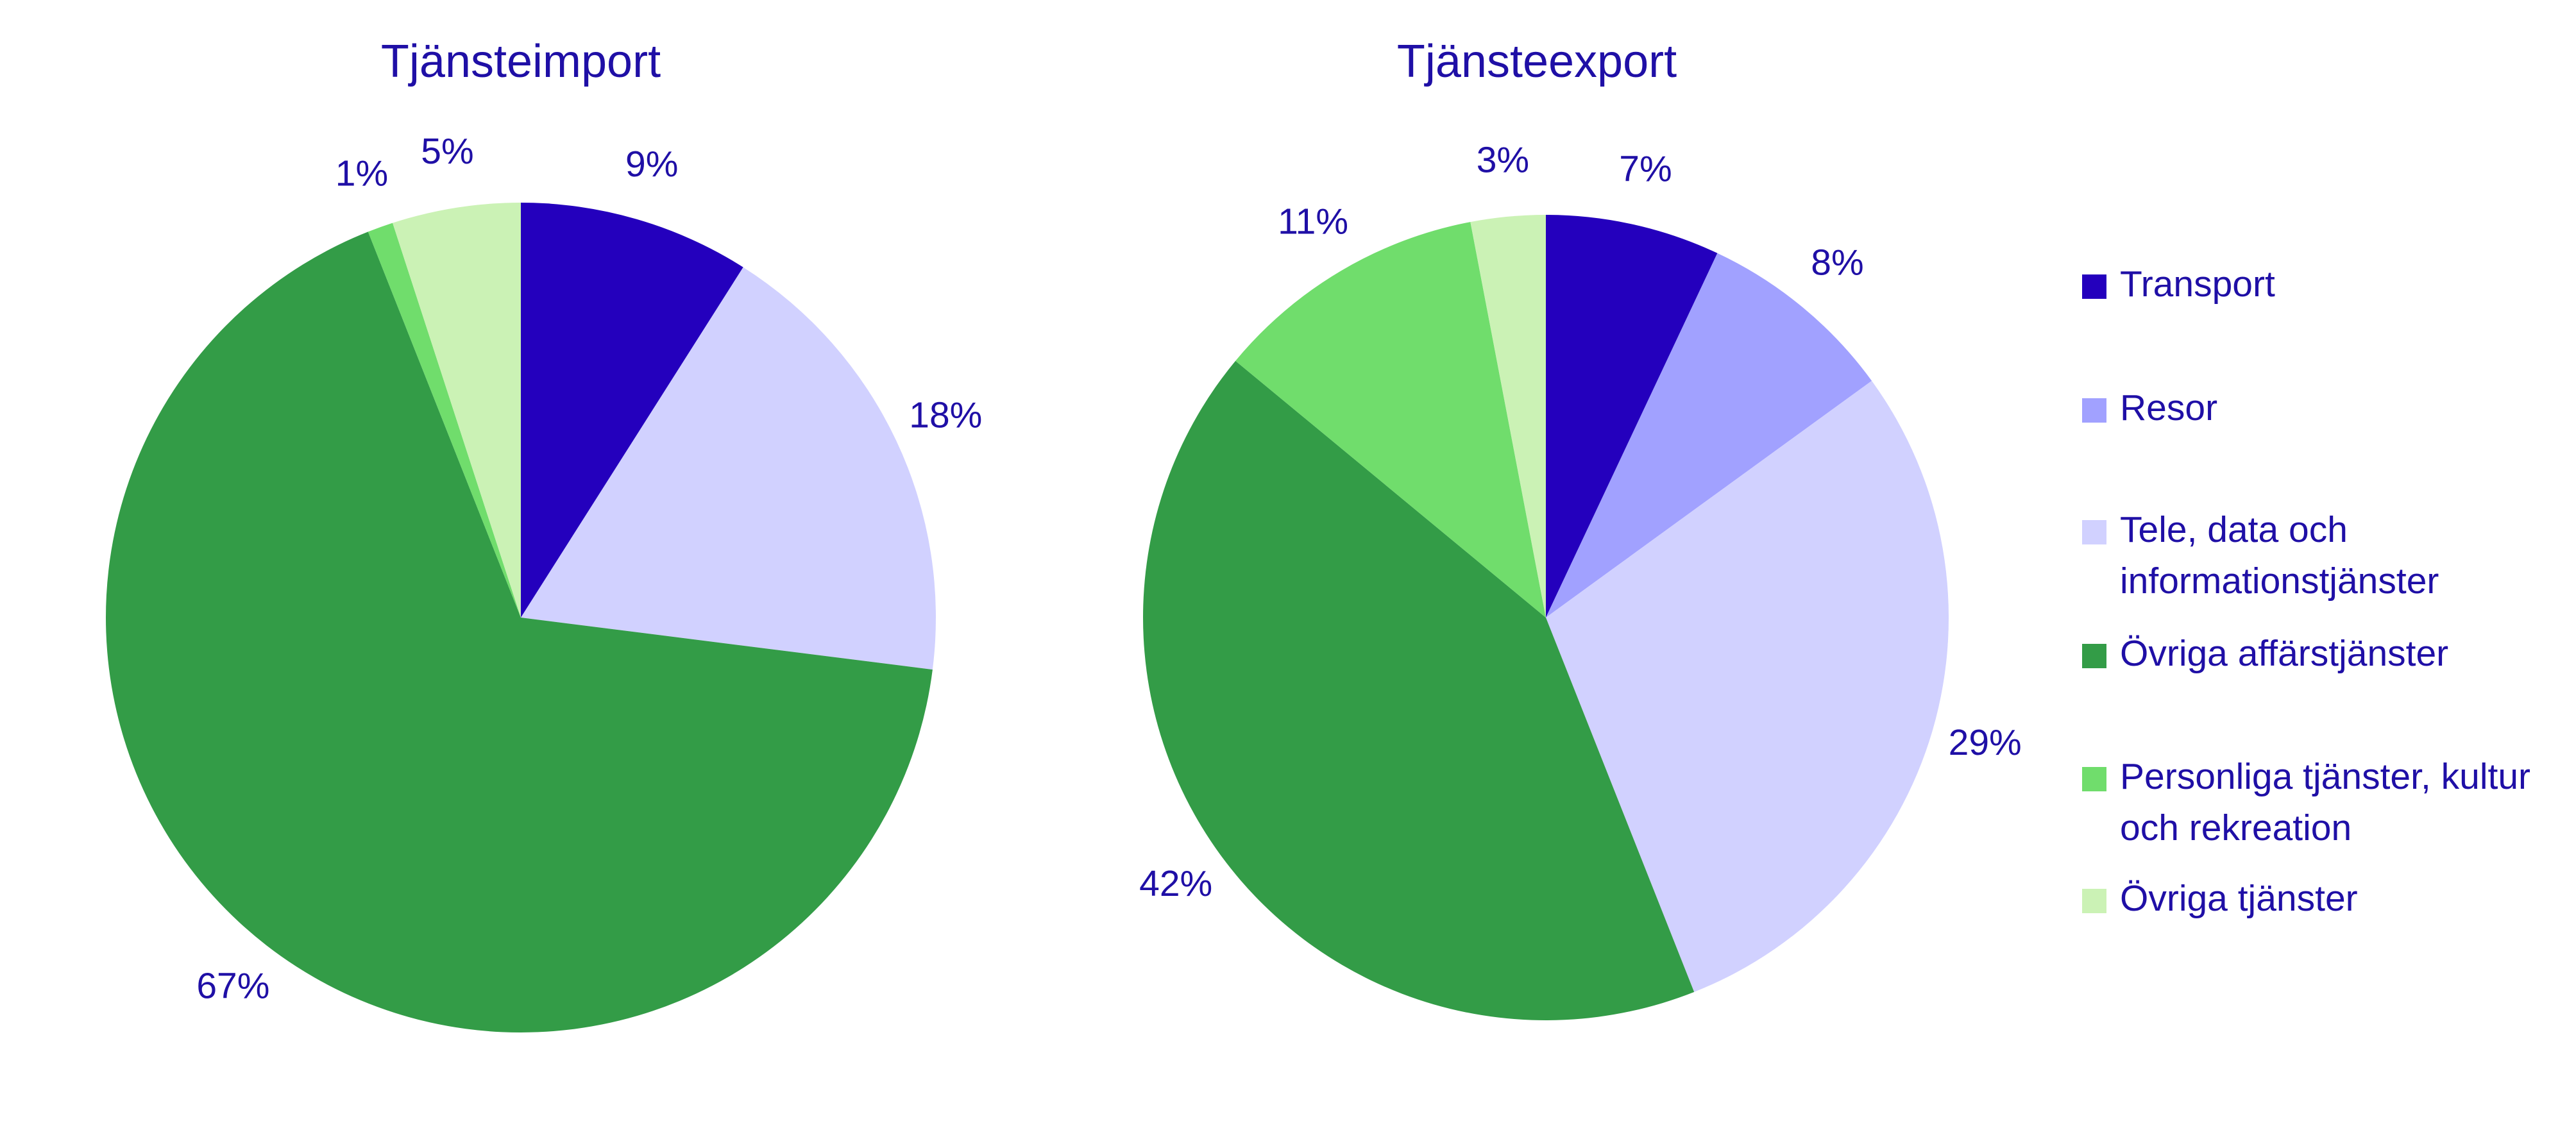 Image resolution: width=2576 pixels, height=1137 pixels. Describe the element at coordinates (1390, 420) in the screenshot. I see `export-slice-personliga-tjanster-kultur-och-rekreation` at that location.